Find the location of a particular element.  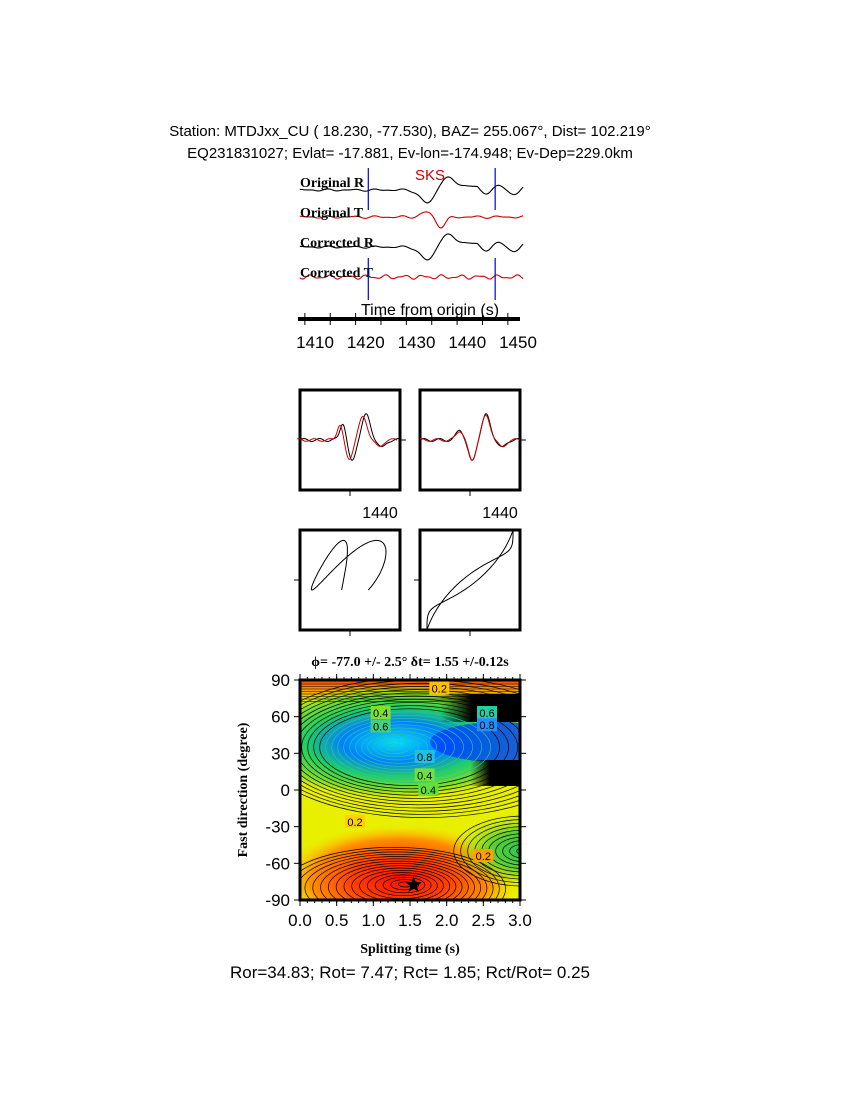

trace-label-original-t: Original T is located at coordinates (332, 213).